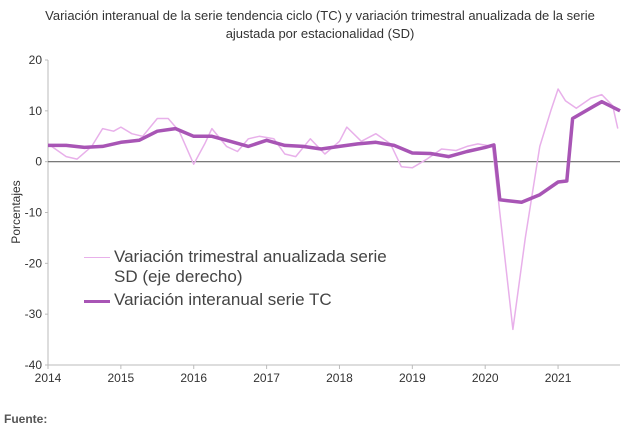 The height and width of the screenshot is (424, 640). I want to click on y-tick-label: 0, so click(38, 162).